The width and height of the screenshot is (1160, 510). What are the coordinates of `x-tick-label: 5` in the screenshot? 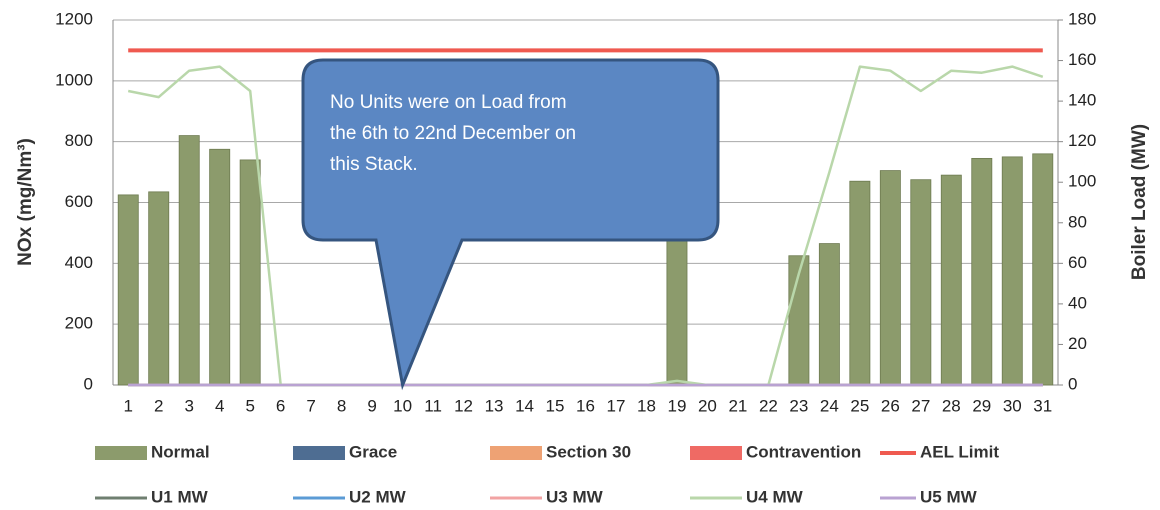 It's located at (249, 405).